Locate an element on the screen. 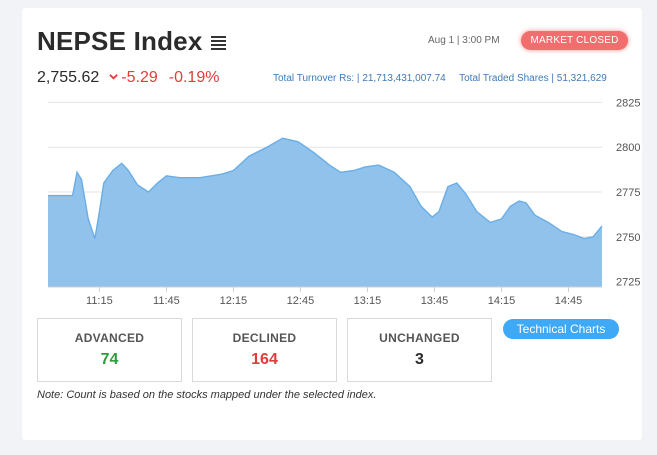  advanced-value: 74 is located at coordinates (109, 359).